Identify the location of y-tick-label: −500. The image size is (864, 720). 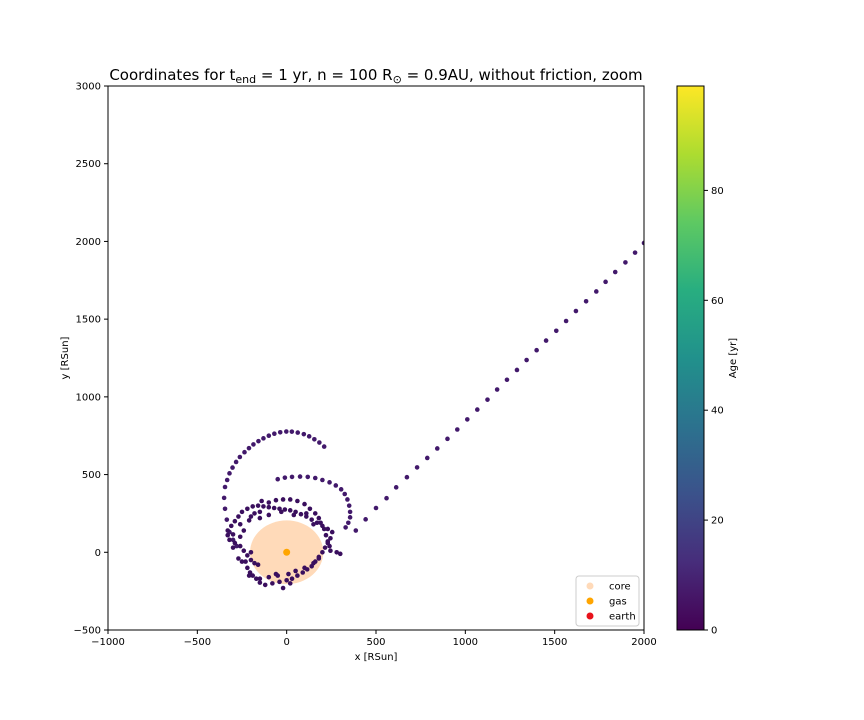
(87, 631).